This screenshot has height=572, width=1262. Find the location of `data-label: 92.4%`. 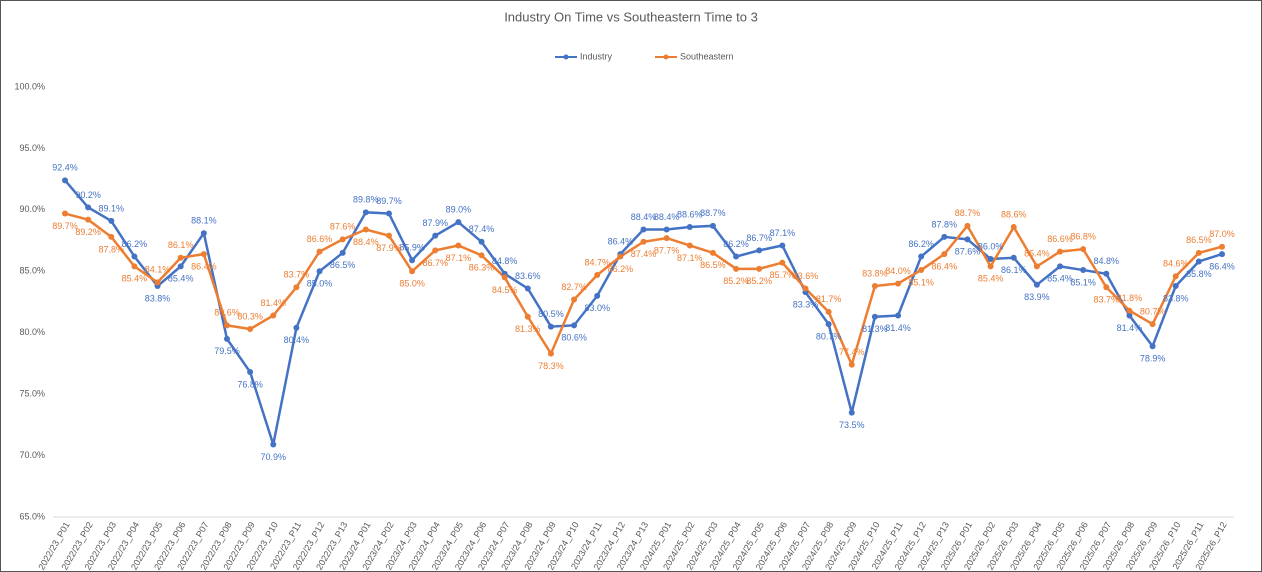

data-label: 92.4% is located at coordinates (65, 168).